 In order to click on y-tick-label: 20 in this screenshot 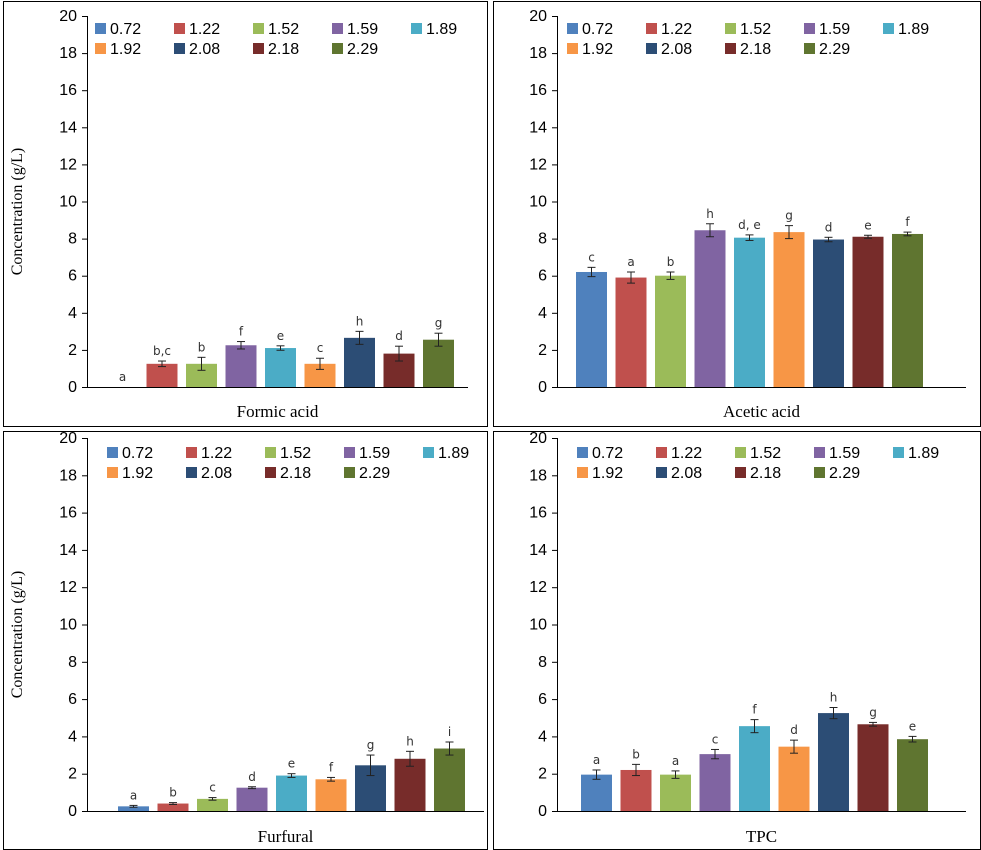, I will do `click(538, 438)`.